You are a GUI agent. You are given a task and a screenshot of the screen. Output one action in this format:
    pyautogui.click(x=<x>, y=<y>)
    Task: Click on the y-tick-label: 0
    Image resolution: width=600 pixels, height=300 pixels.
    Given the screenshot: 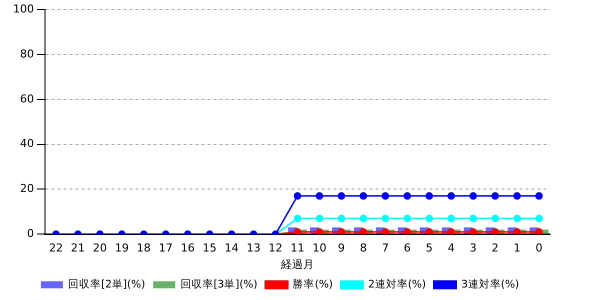 What is the action you would take?
    pyautogui.click(x=30, y=233)
    